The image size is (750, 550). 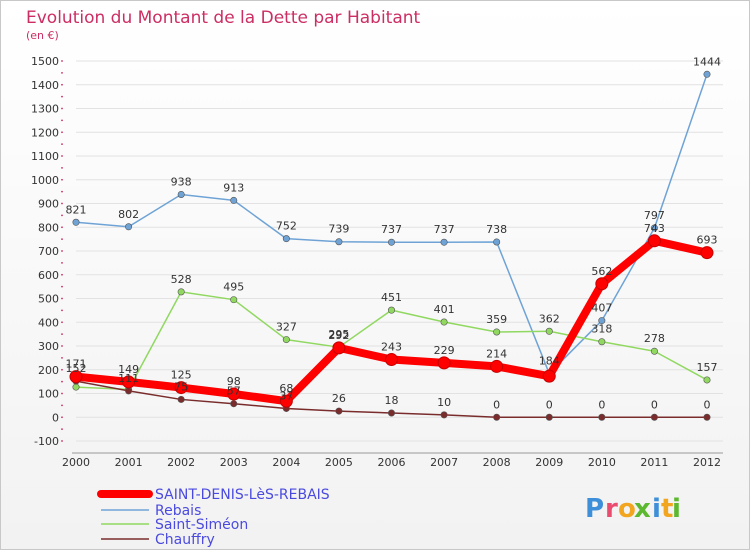 I want to click on data-label: 401, so click(x=444, y=309).